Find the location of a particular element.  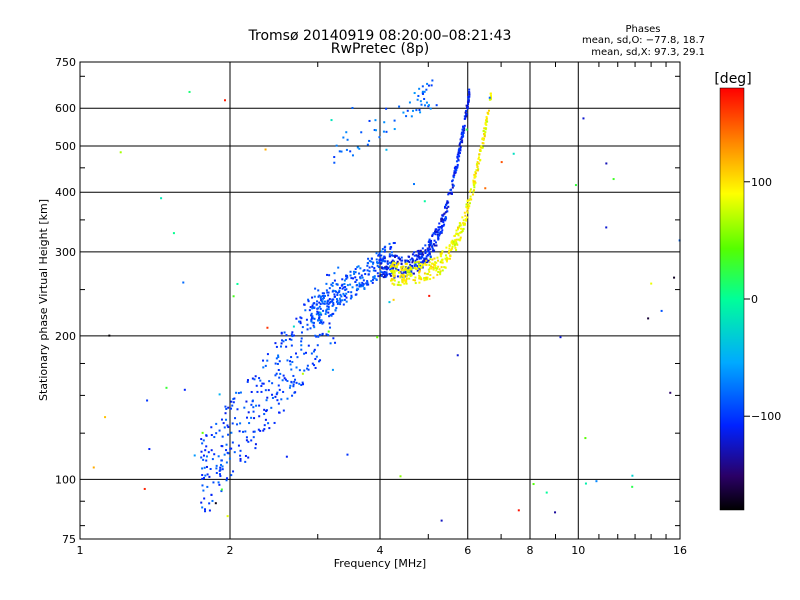

x-tick-label: 1 is located at coordinates (80, 550).